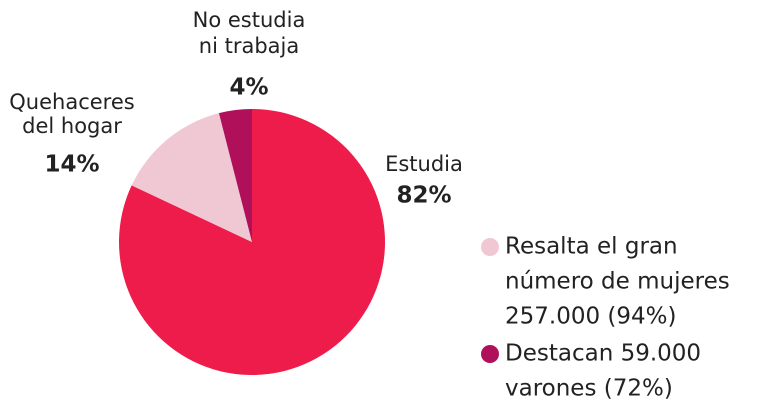  I want to click on slice-label: No estudia, so click(249, 20).